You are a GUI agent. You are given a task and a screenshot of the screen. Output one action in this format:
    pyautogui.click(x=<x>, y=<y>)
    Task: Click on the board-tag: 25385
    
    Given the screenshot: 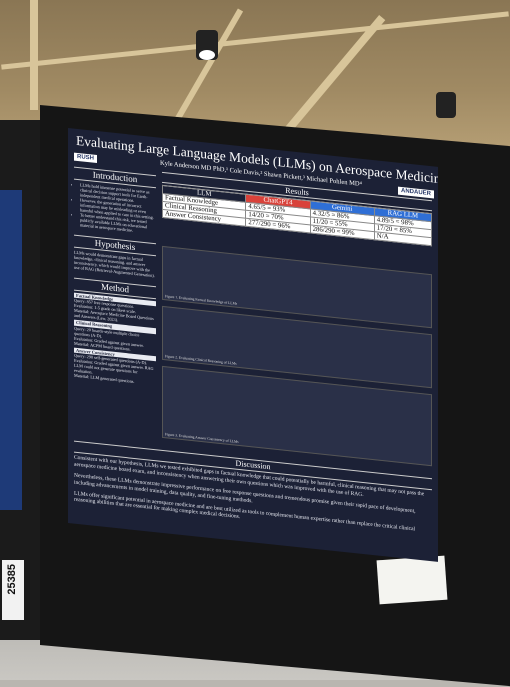 What is the action you would take?
    pyautogui.click(x=13, y=590)
    